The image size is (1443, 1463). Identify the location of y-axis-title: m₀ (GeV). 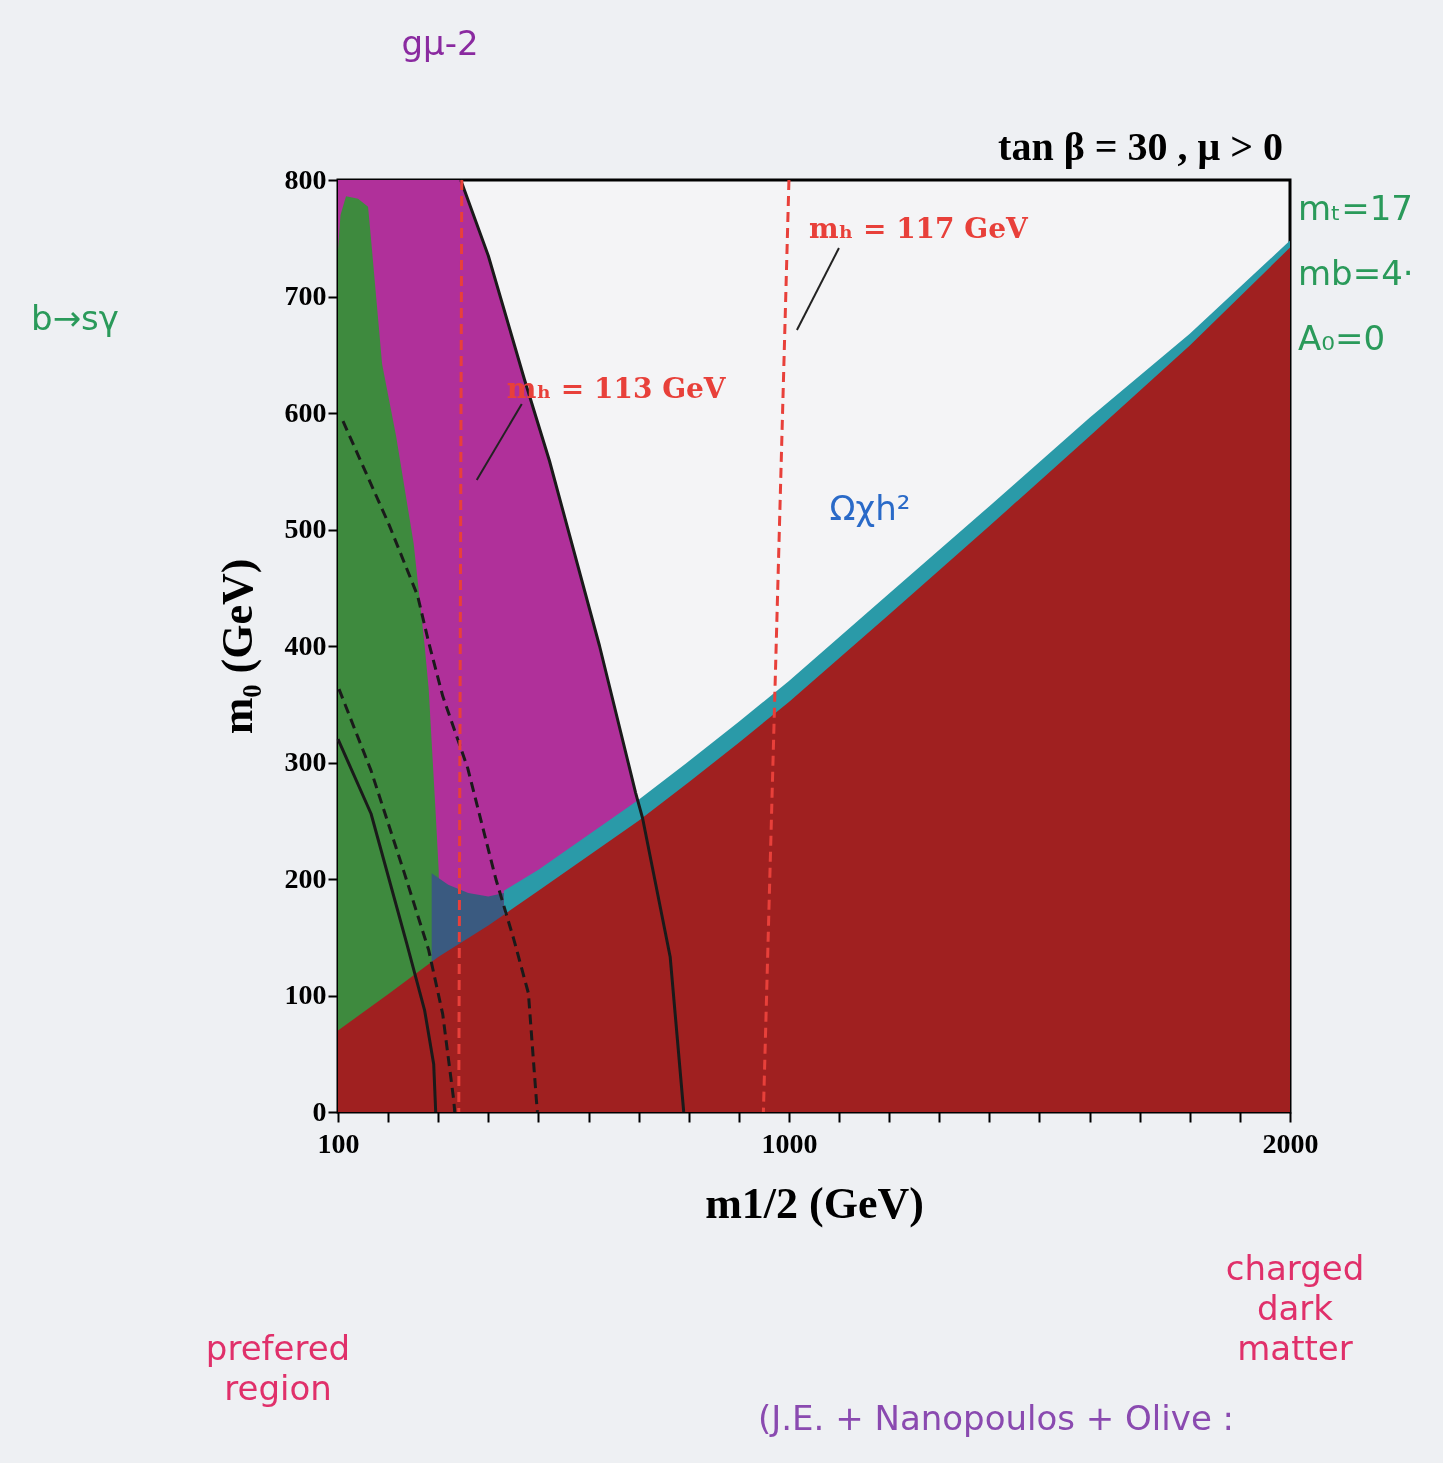
(237, 646).